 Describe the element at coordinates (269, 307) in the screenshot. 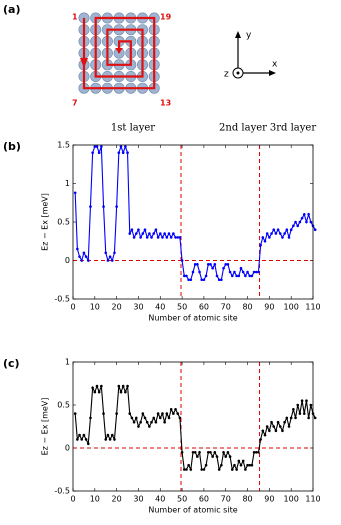

I see `x-tick-label: 90` at that location.